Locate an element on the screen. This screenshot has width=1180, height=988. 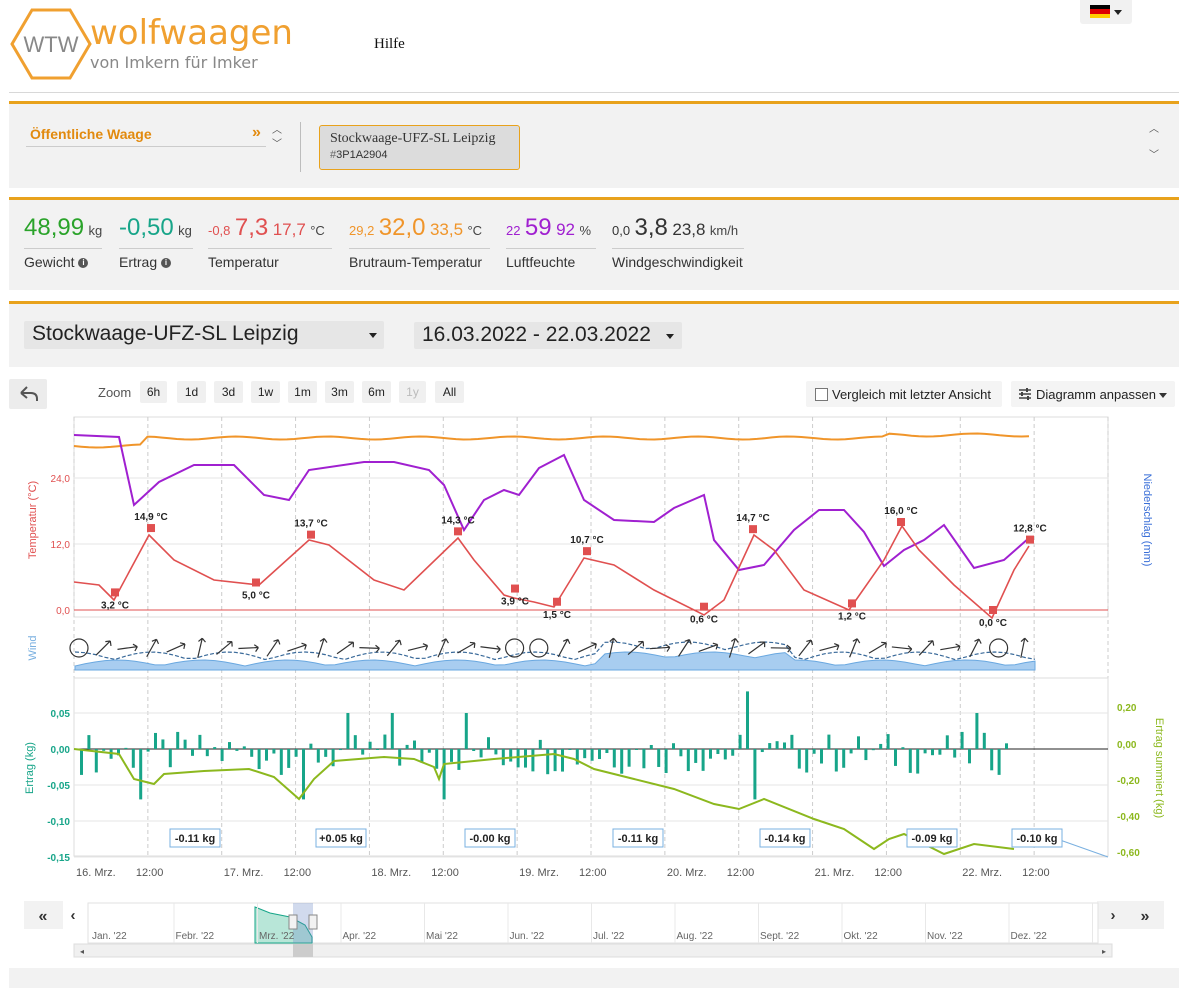
zoom-button-All: All is located at coordinates (449, 392).